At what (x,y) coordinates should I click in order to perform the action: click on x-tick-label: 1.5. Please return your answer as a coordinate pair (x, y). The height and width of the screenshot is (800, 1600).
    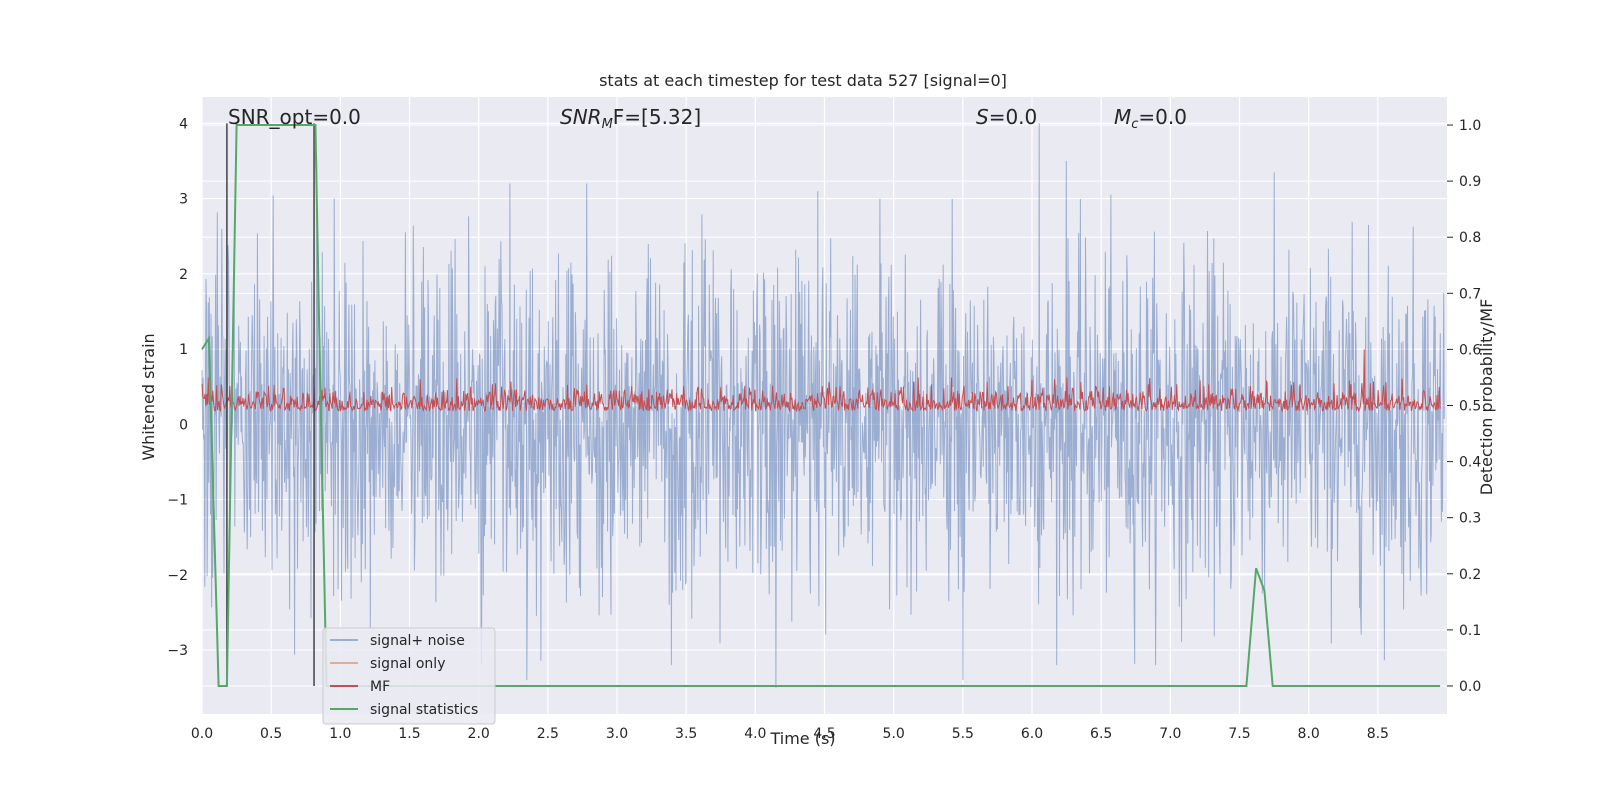
    Looking at the image, I should click on (409, 734).